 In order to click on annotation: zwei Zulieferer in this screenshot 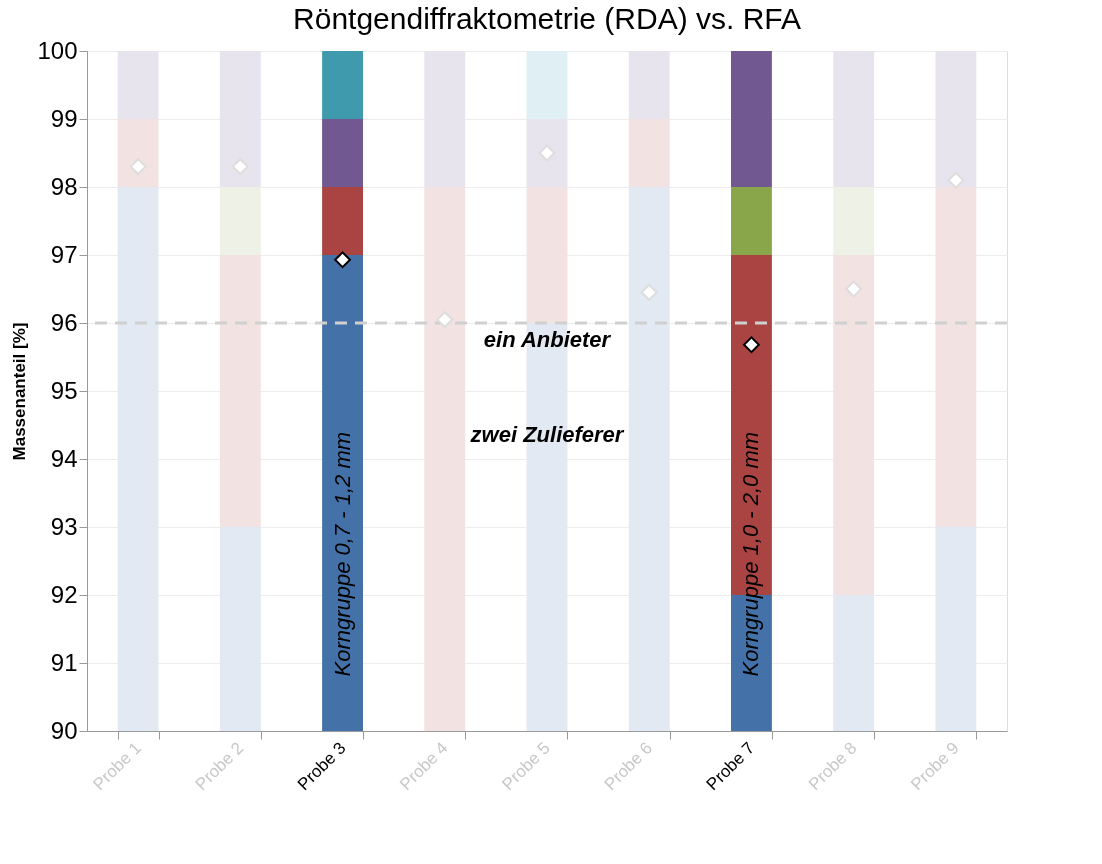, I will do `click(547, 435)`.